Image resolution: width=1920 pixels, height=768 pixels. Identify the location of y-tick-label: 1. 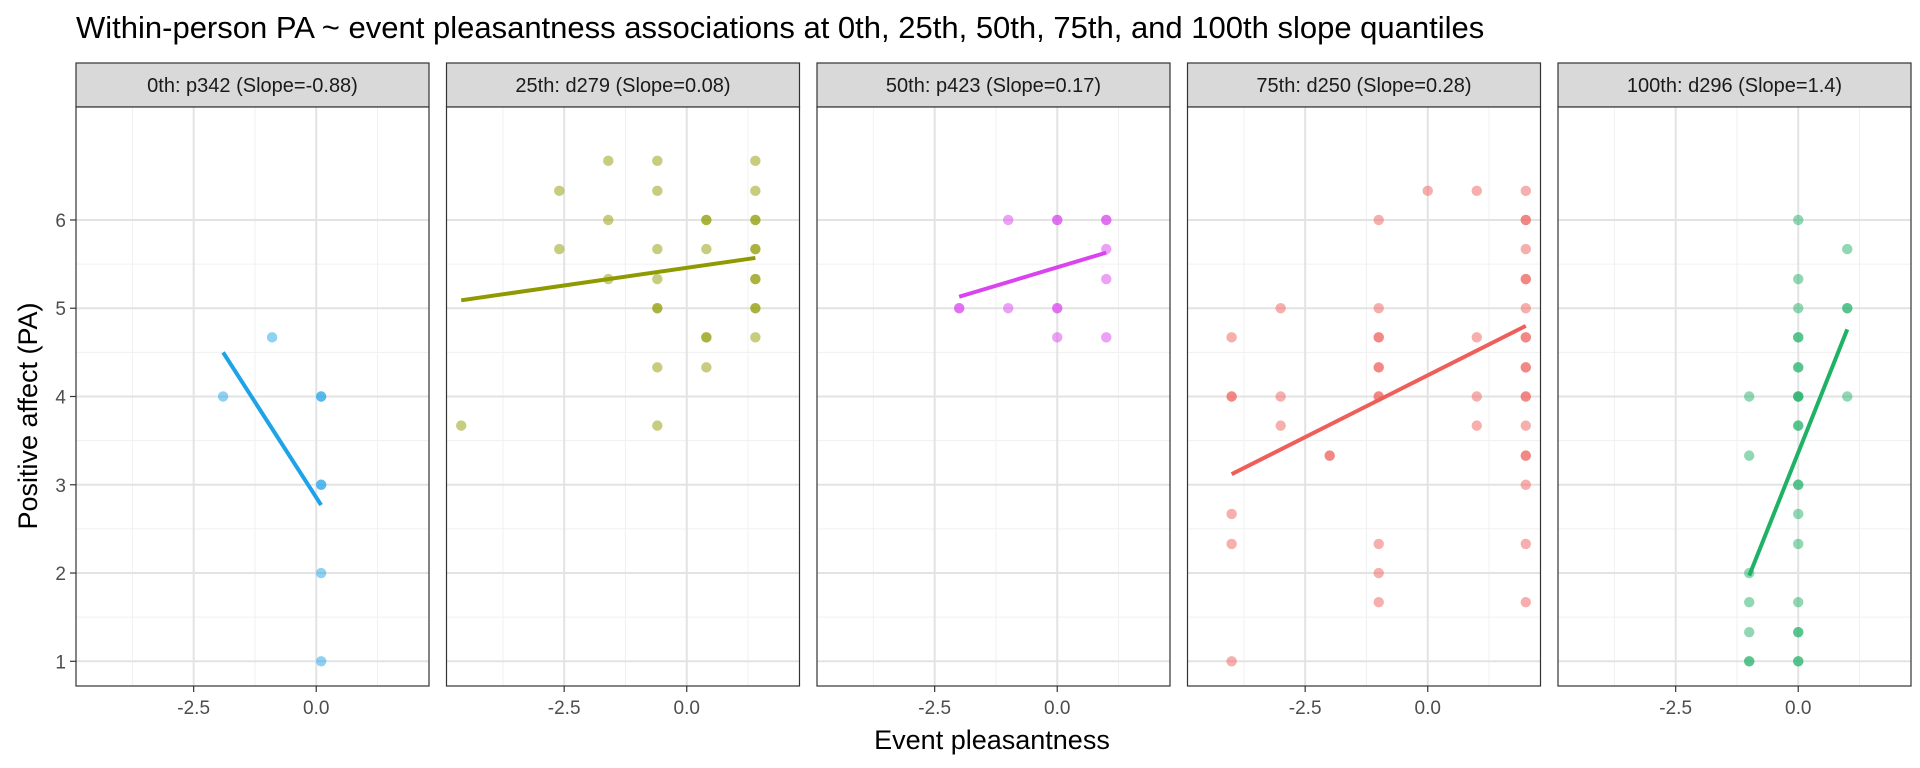
(60, 662).